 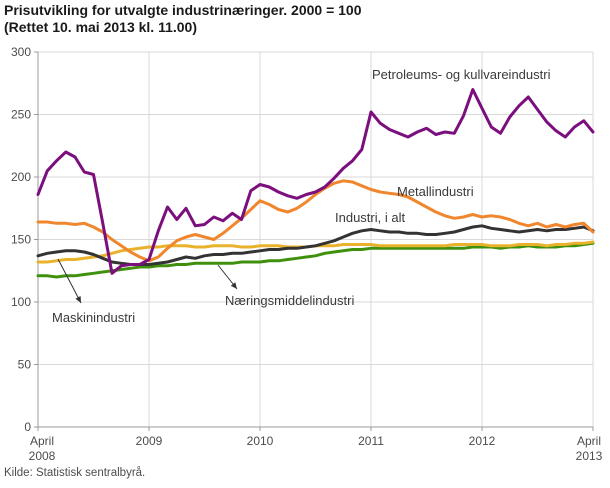 I want to click on series-line-n-ringsmiddelindustri, so click(x=315, y=260).